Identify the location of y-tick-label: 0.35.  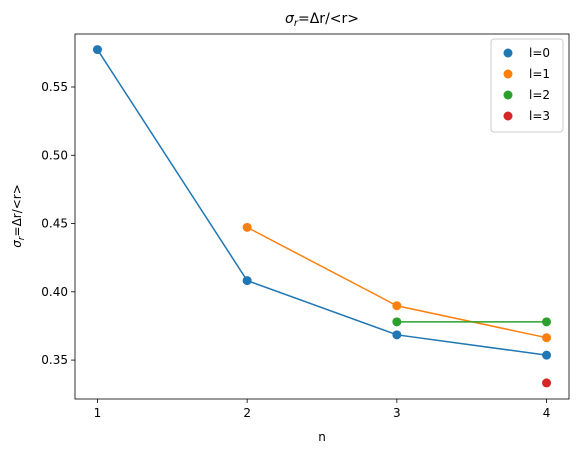
(54, 360).